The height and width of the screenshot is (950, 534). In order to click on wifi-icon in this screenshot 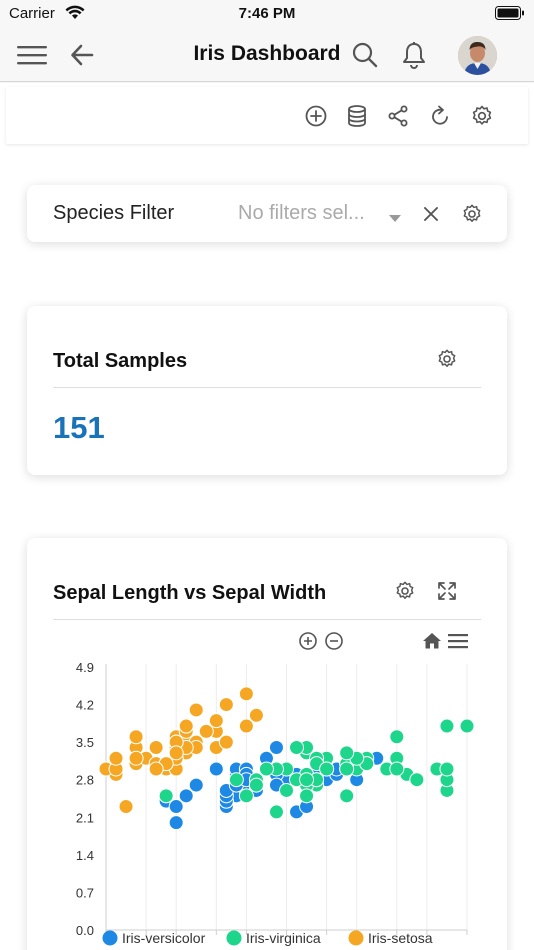, I will do `click(75, 15)`.